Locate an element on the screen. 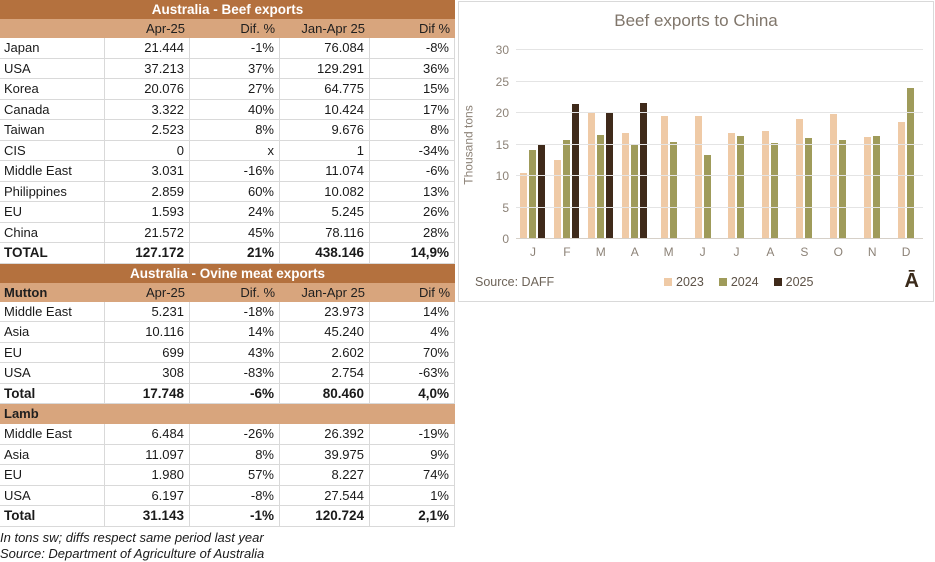  table-cell: 127.172 is located at coordinates (147, 253).